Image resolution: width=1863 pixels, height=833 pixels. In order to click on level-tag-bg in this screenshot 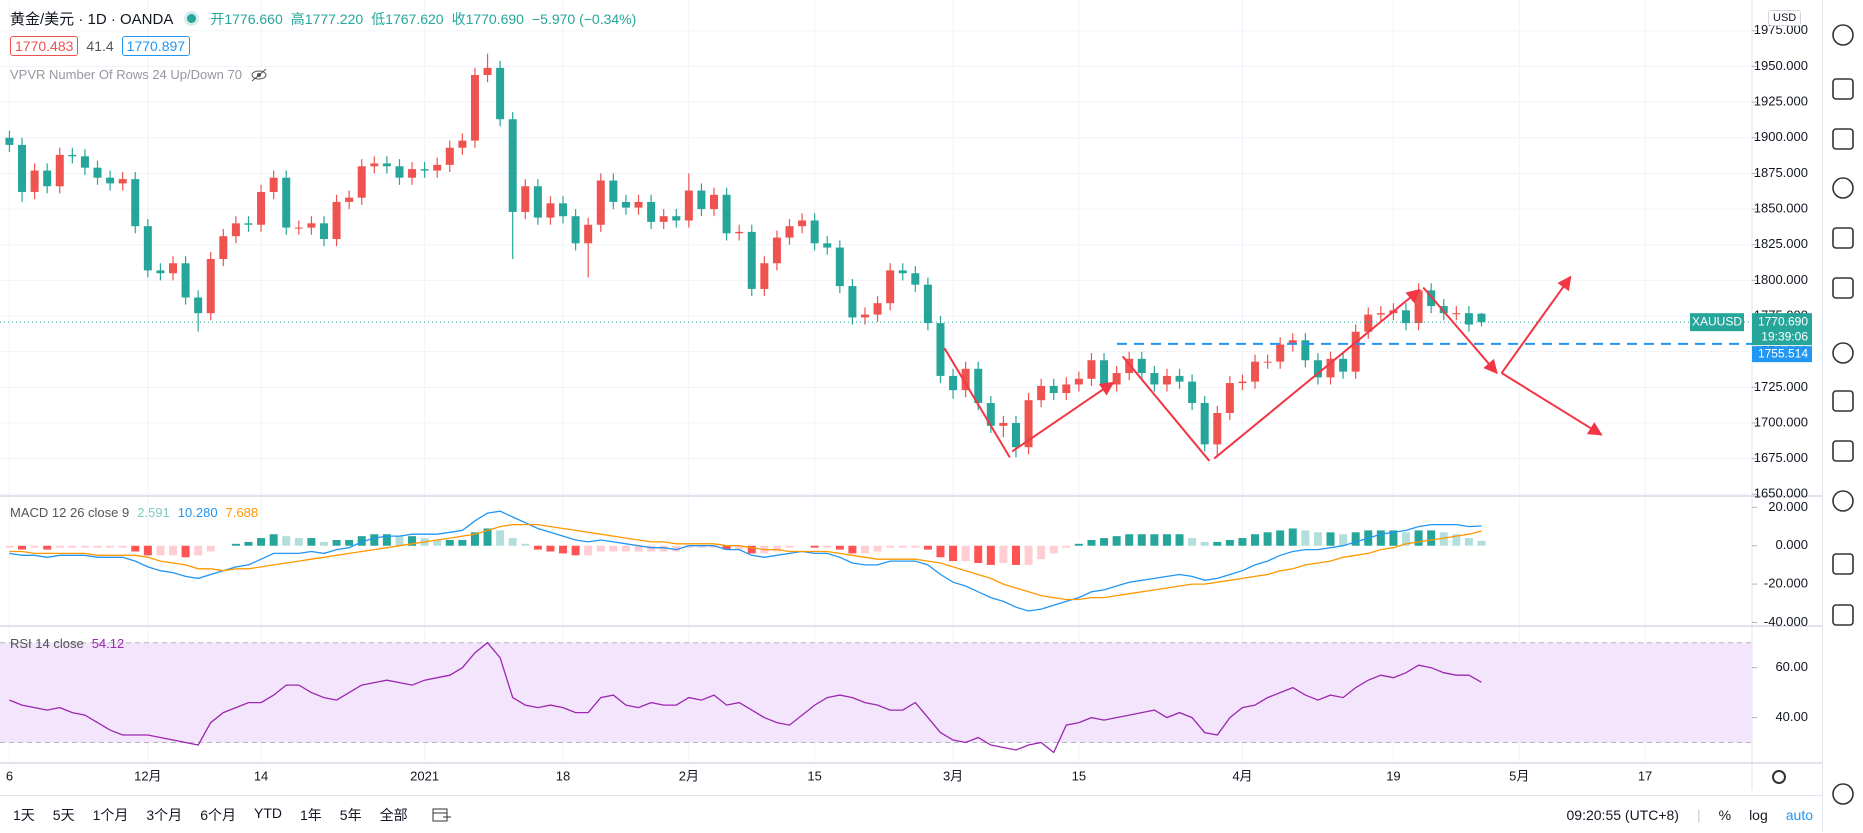, I will do `click(1782, 354)`.